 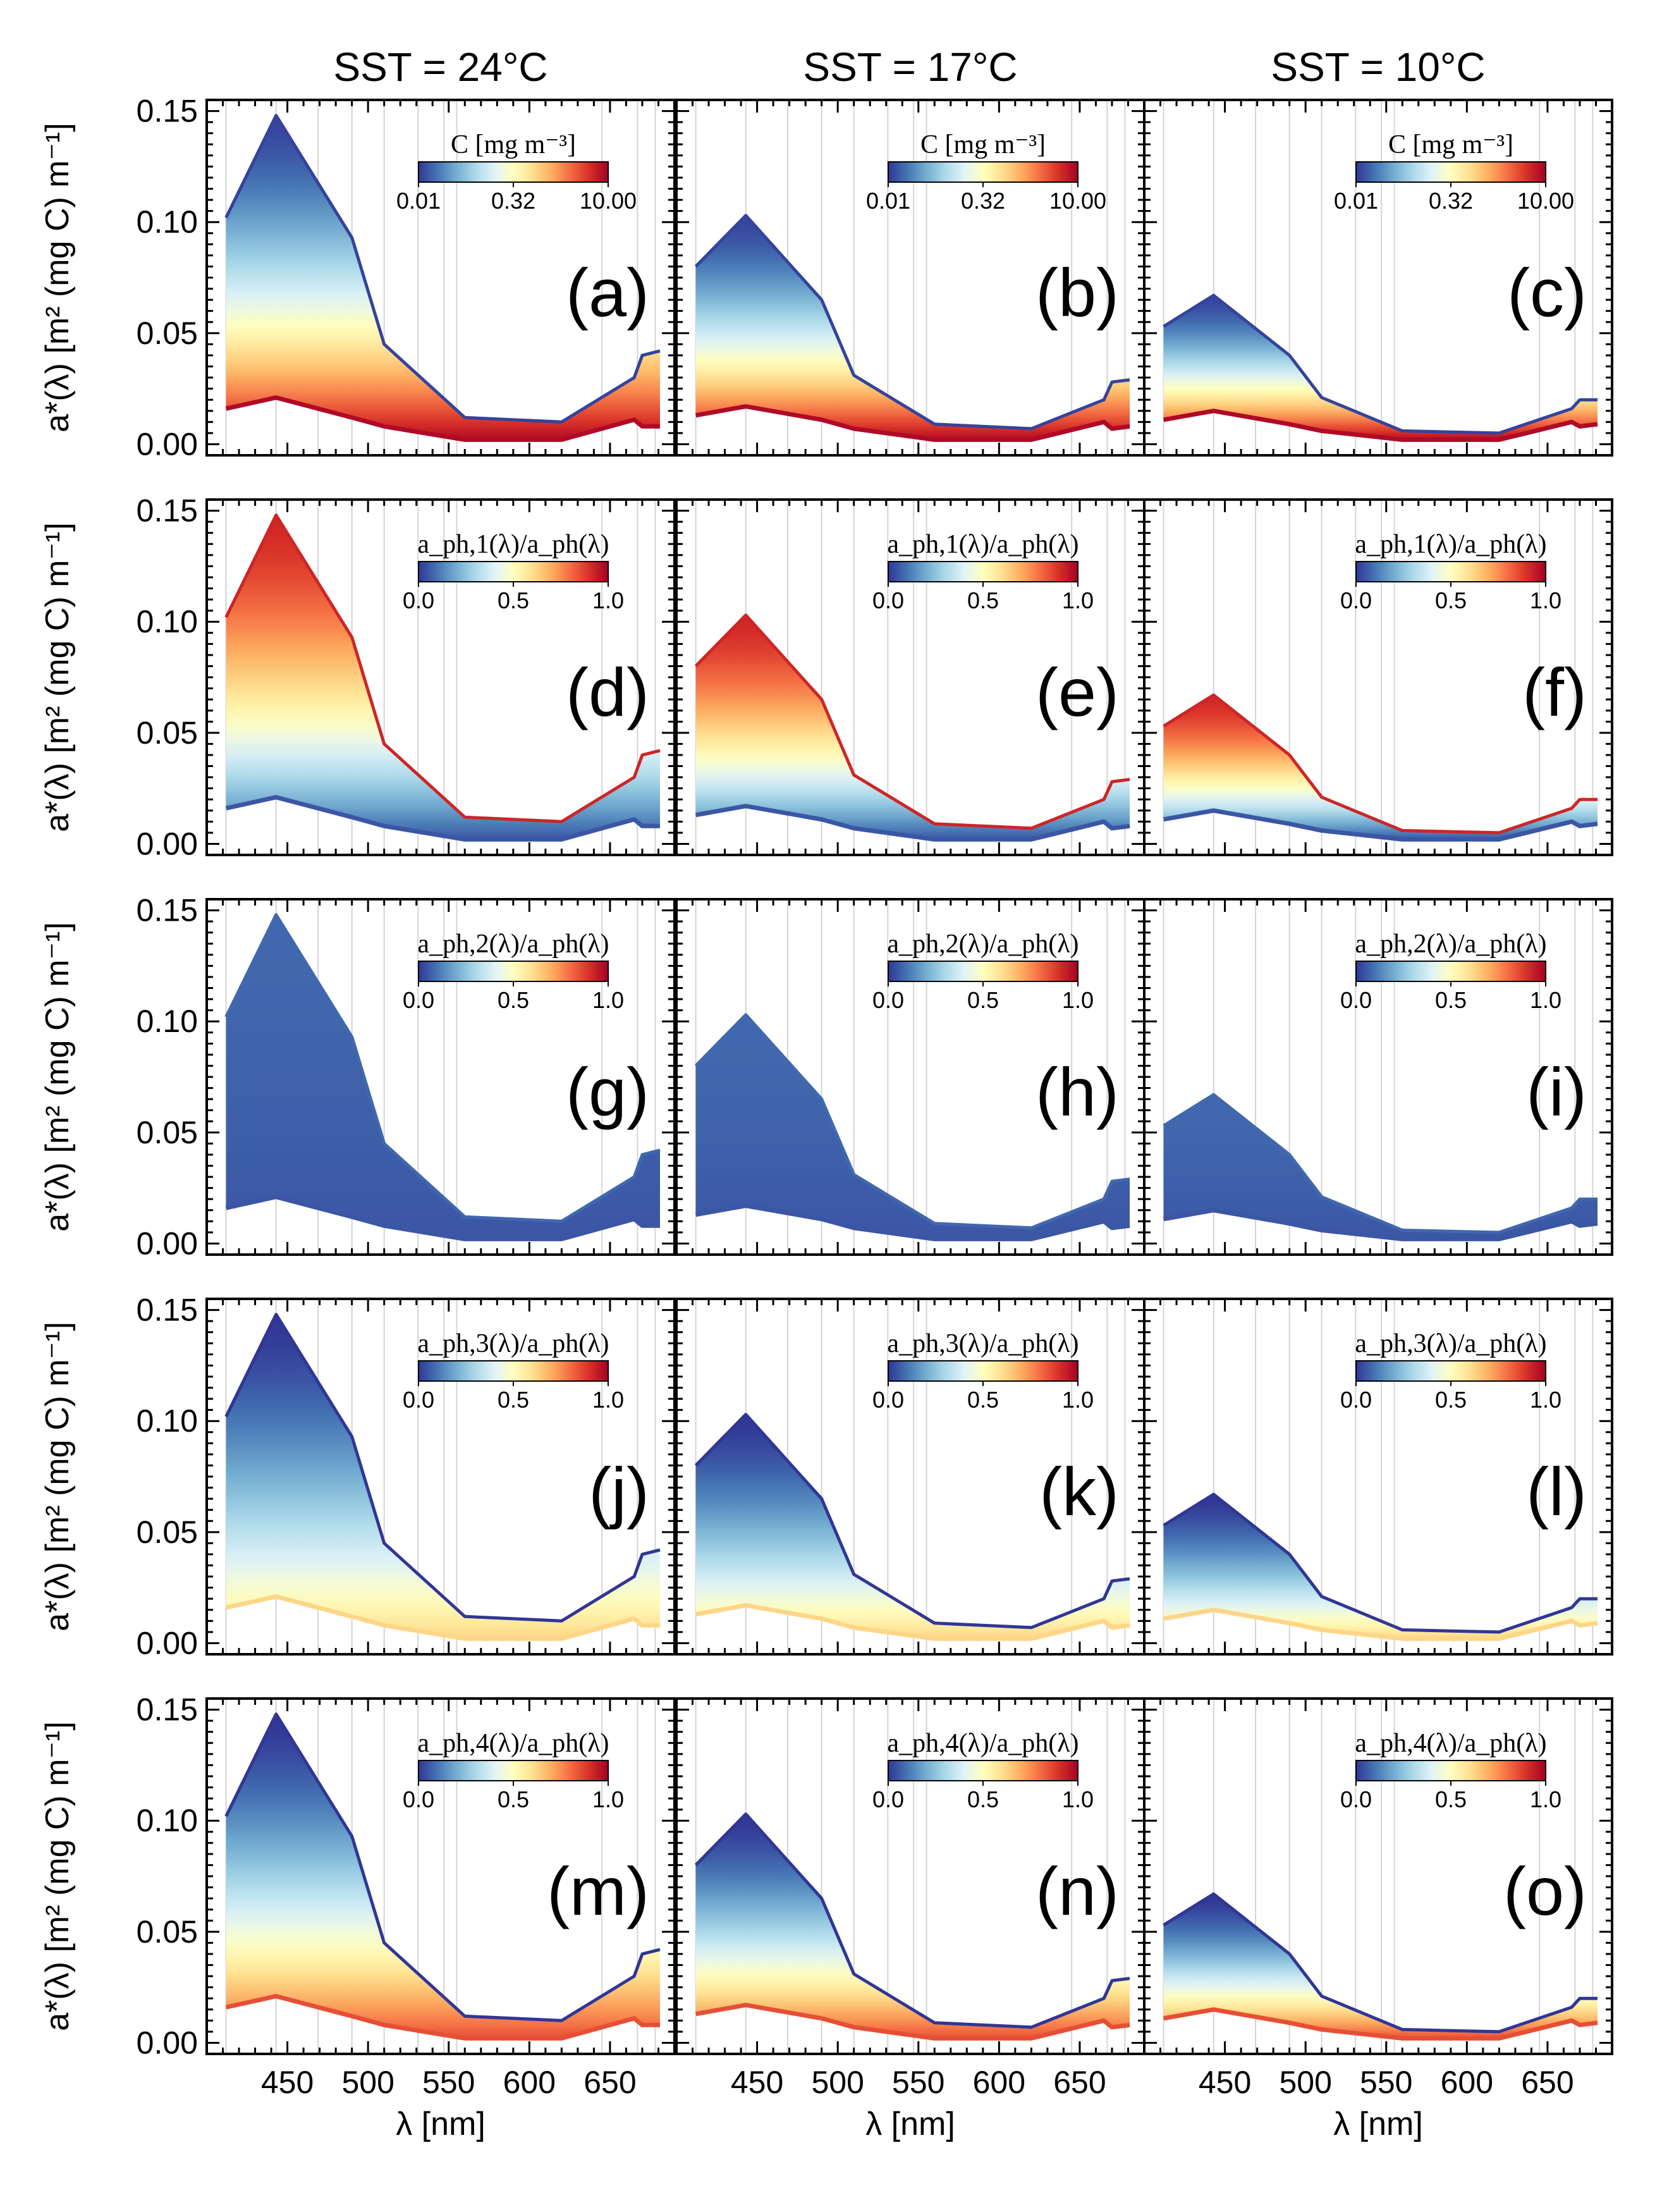 What do you see at coordinates (911, 278) in the screenshot?
I see `panel-2: (b) C [mg m⁻³] 0.01 0.32 10.00` at bounding box center [911, 278].